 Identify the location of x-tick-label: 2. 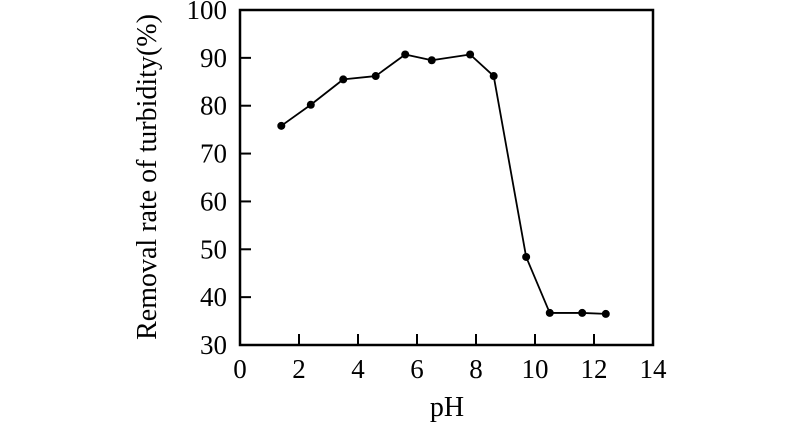
(299, 369).